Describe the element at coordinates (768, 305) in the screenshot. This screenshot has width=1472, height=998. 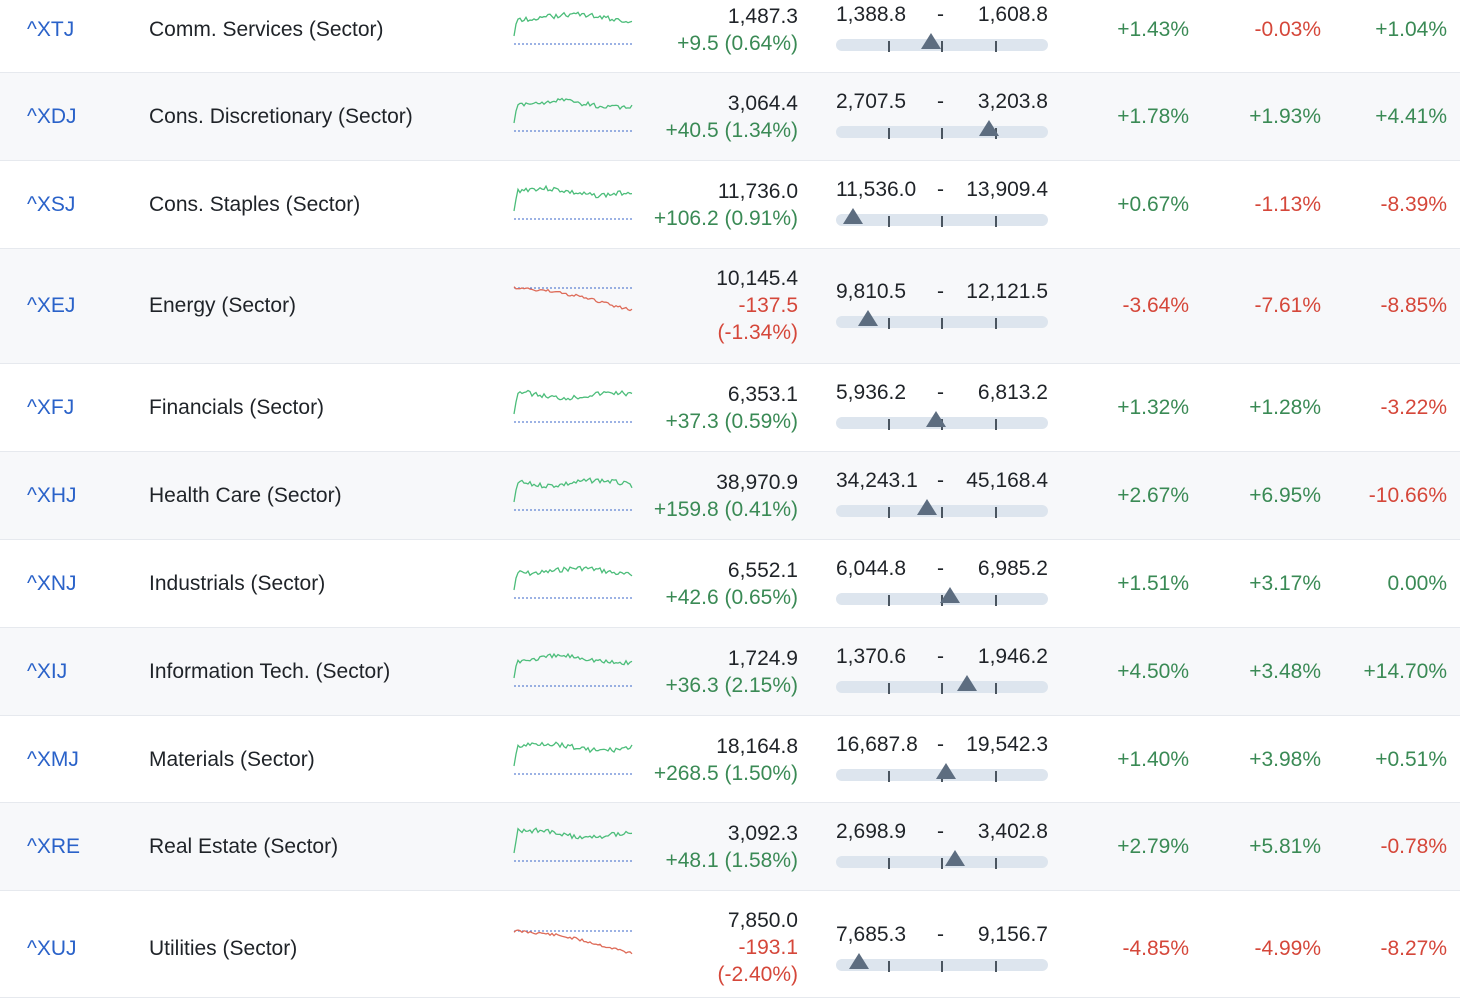
I see `price-change: -137.5` at that location.